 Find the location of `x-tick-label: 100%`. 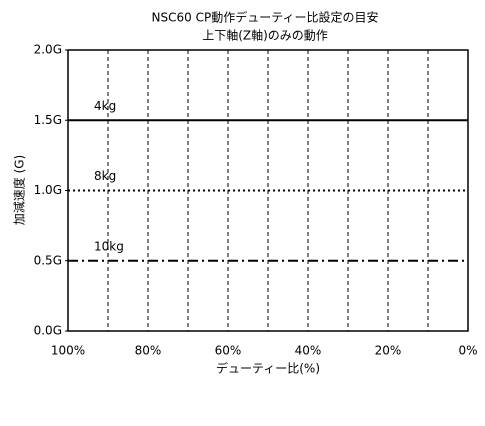

x-tick-label: 100% is located at coordinates (68, 351).